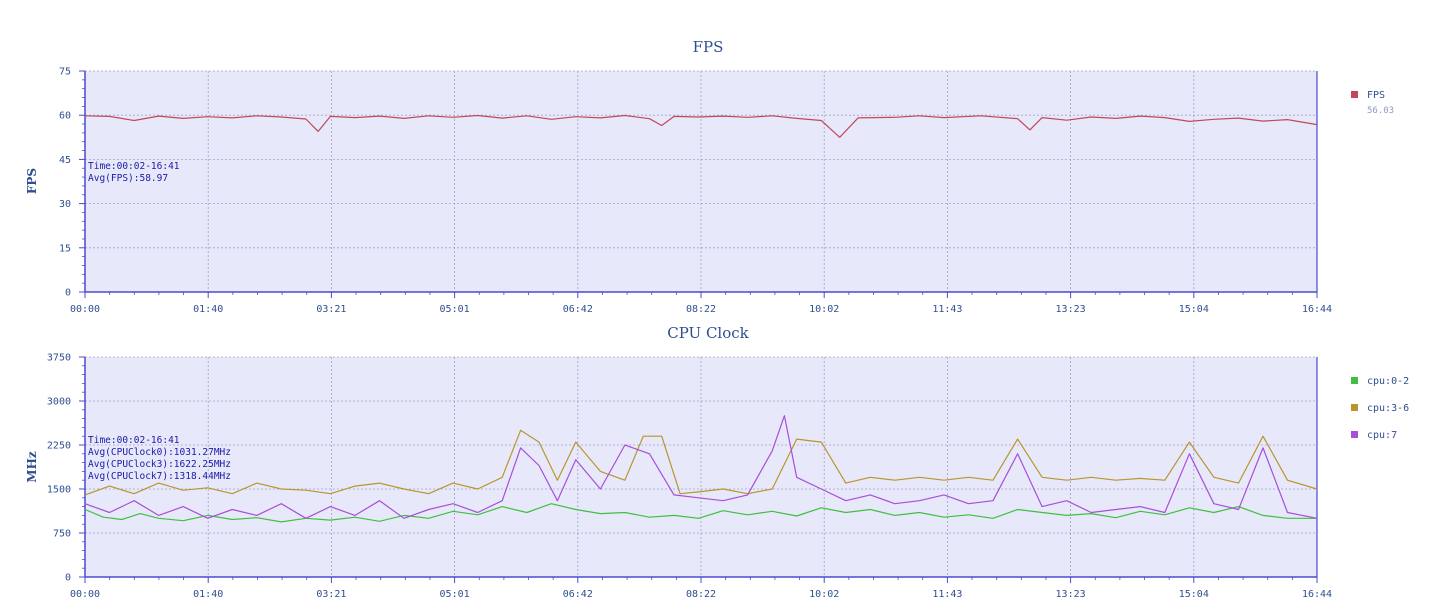 The image size is (1440, 609). What do you see at coordinates (578, 309) in the screenshot?
I see `fps-xtick-label: 06:42` at bounding box center [578, 309].